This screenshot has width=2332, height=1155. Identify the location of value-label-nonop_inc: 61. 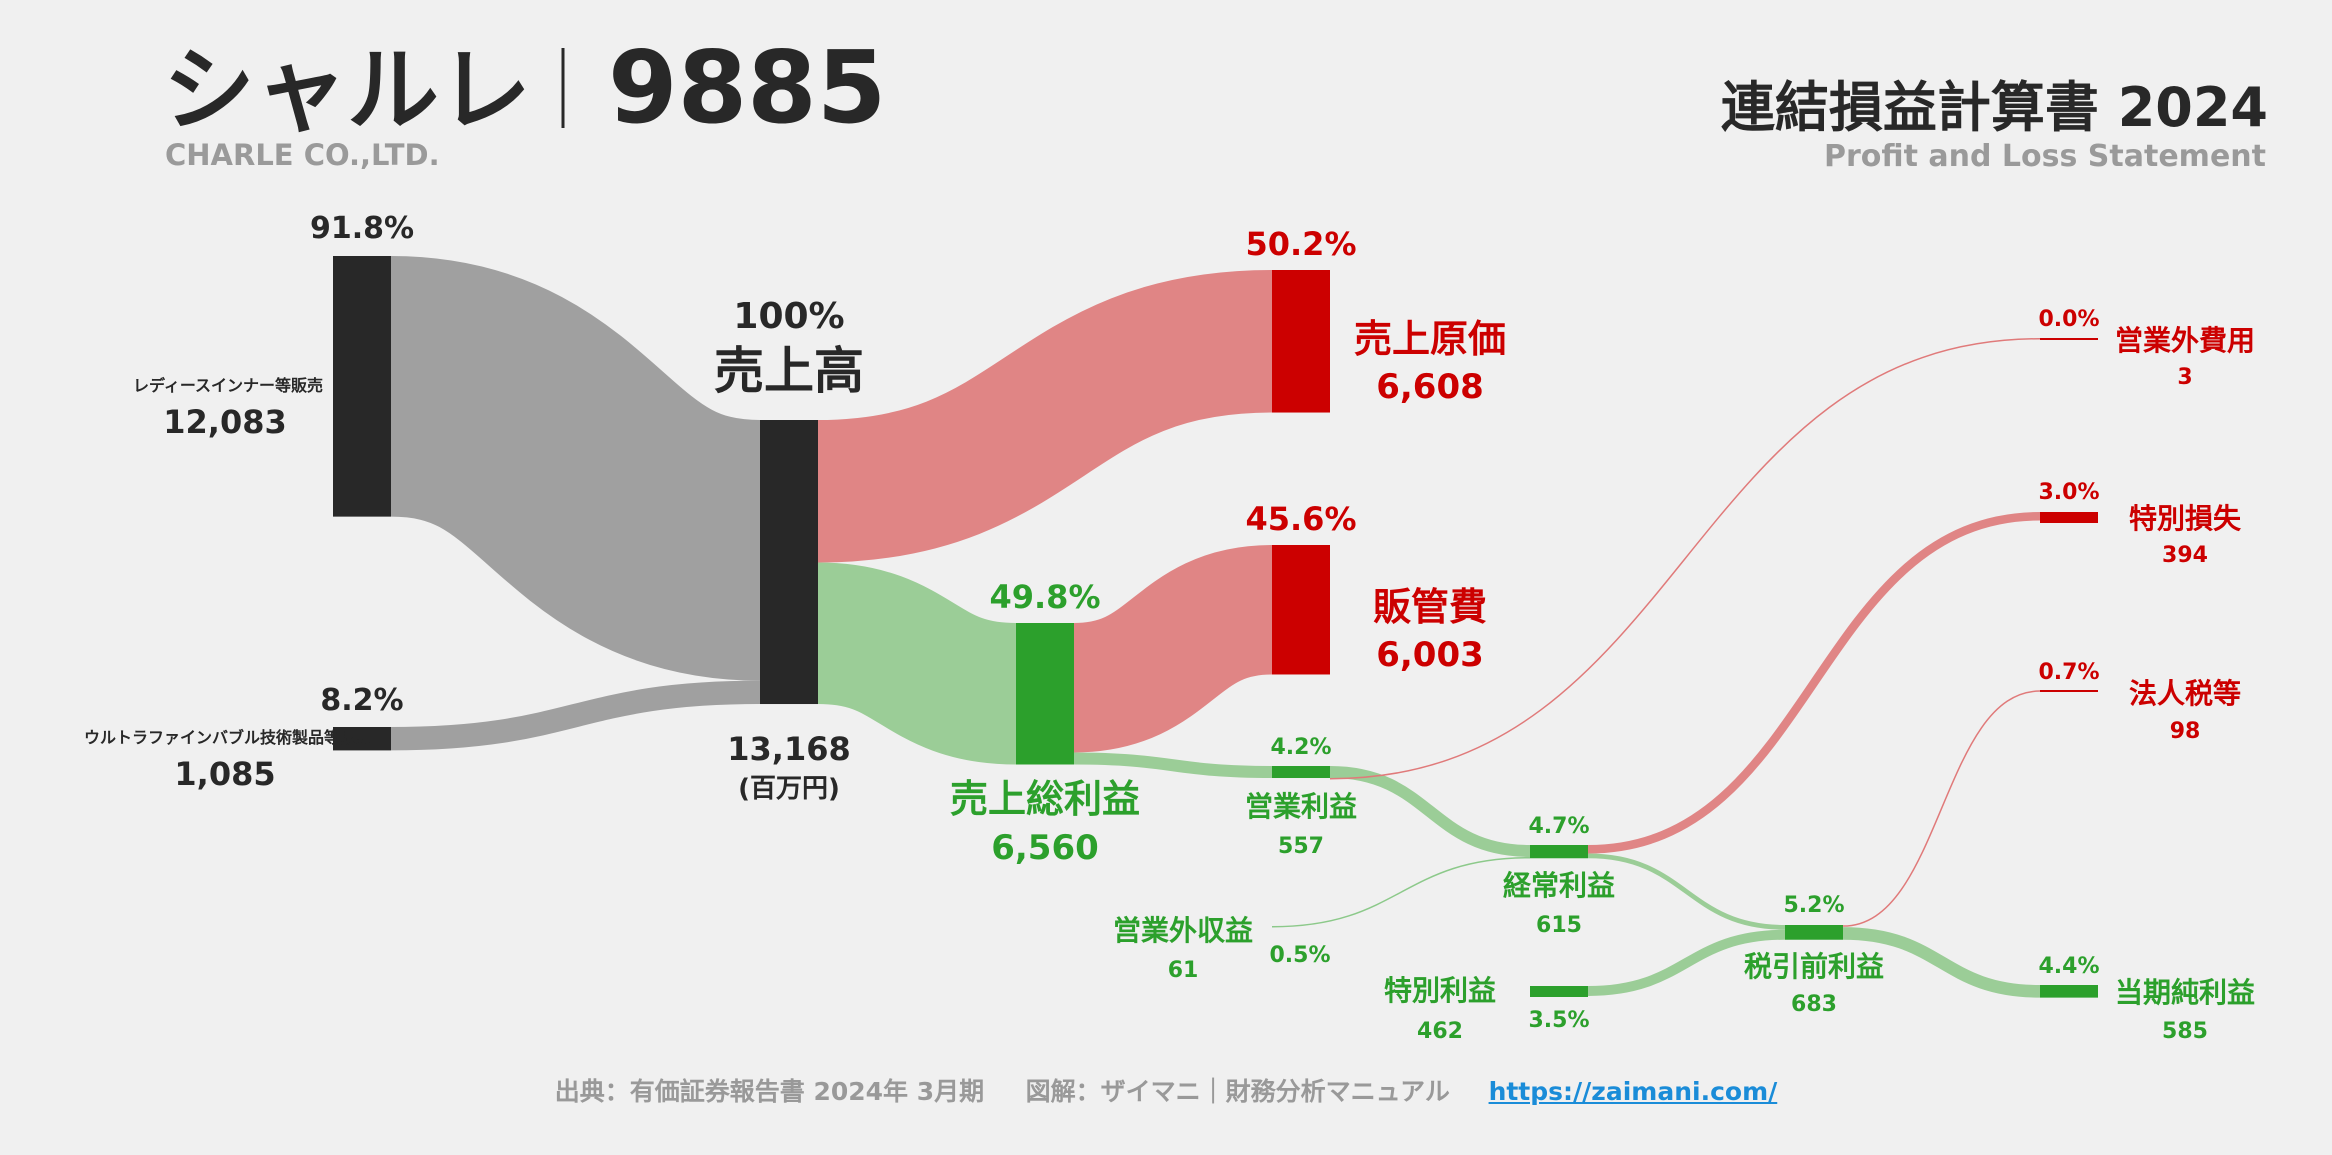
(1183, 970).